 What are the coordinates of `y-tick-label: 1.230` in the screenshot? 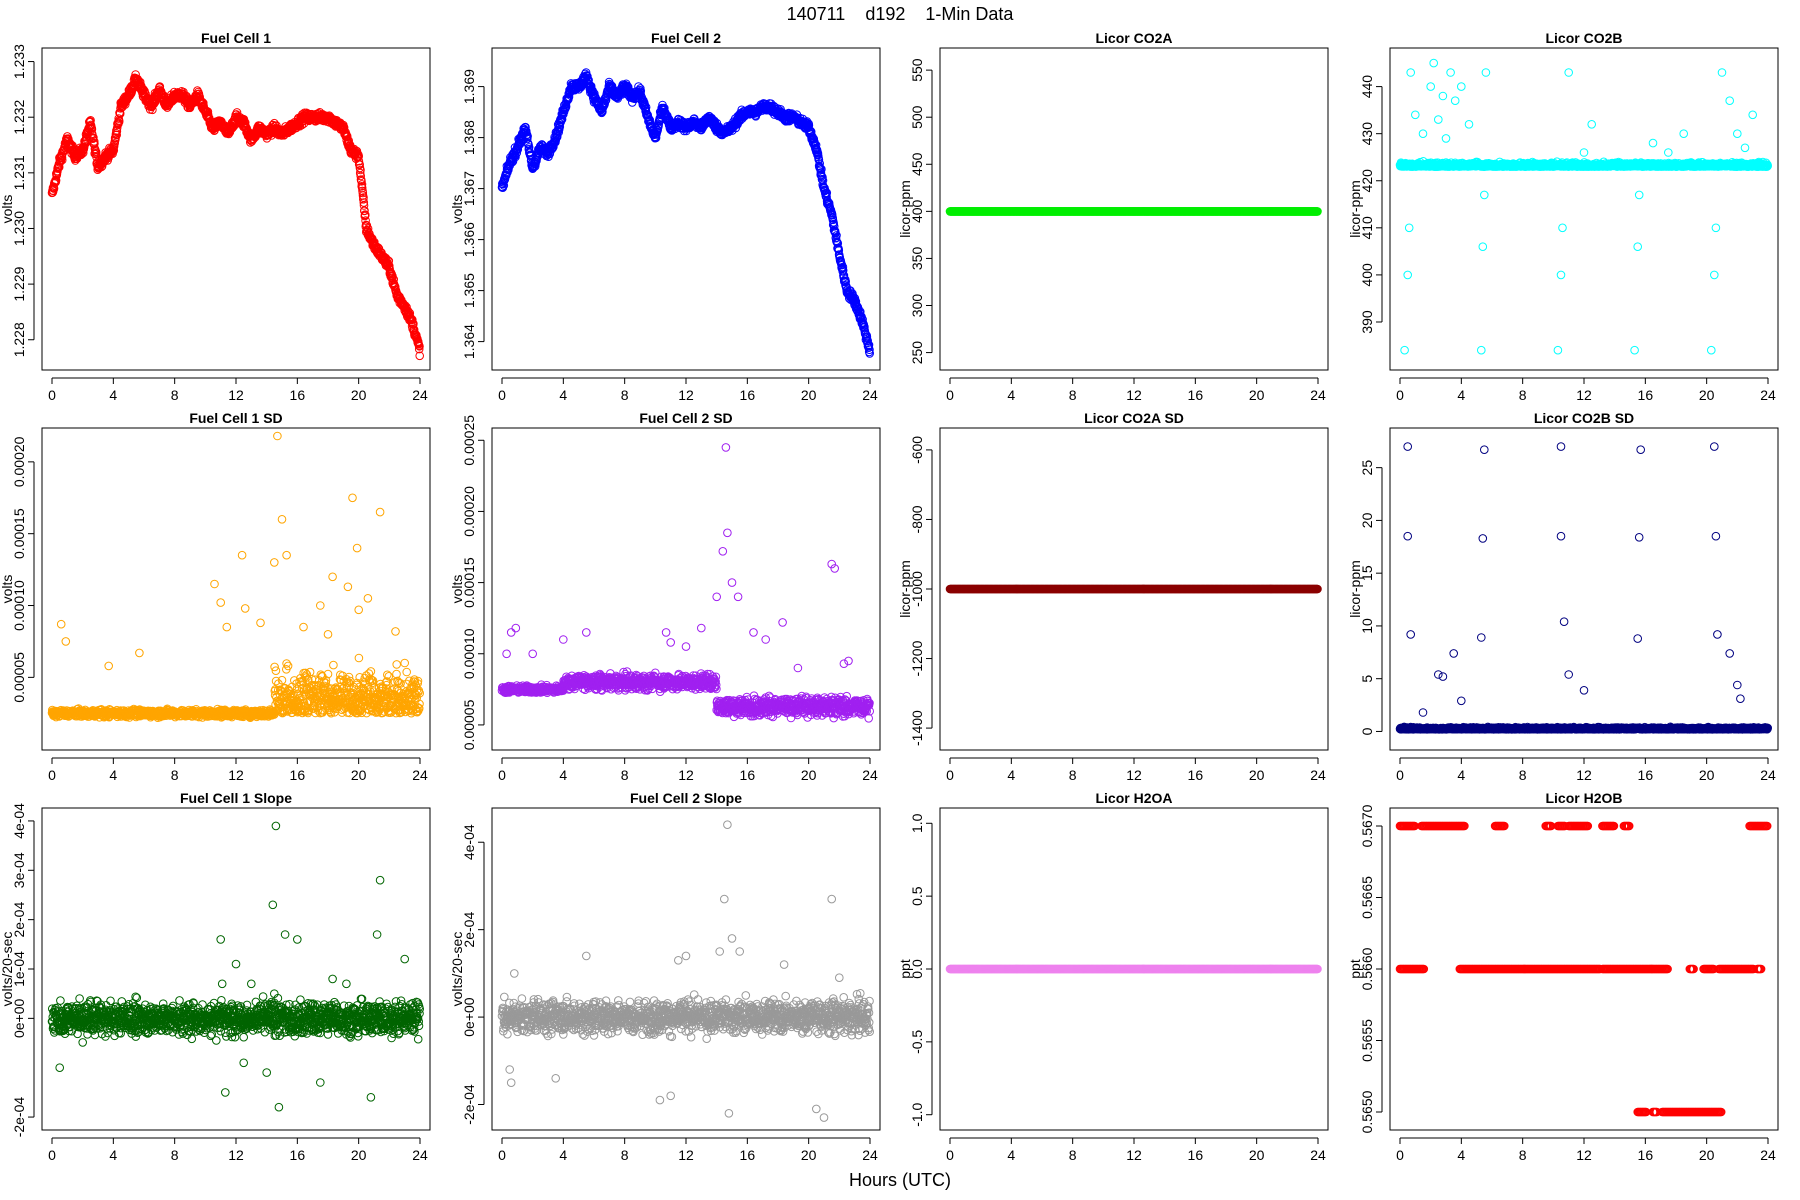 It's located at (19, 228).